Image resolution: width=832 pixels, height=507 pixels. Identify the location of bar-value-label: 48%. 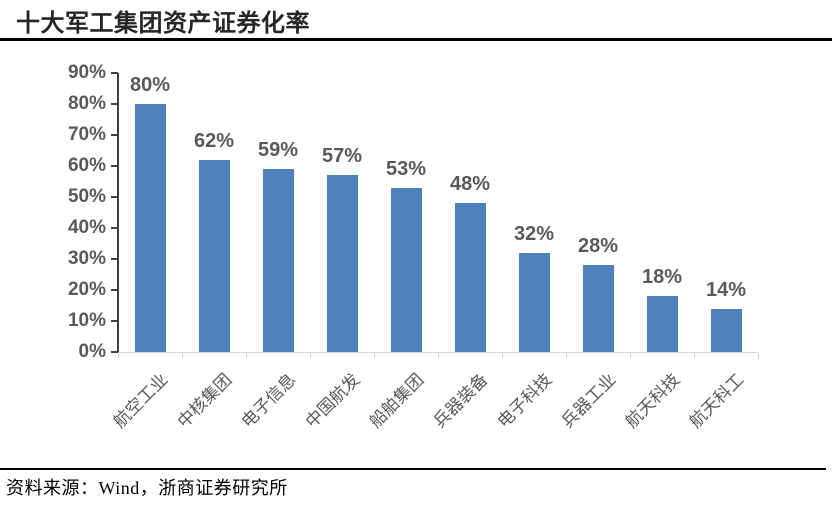
(470, 184).